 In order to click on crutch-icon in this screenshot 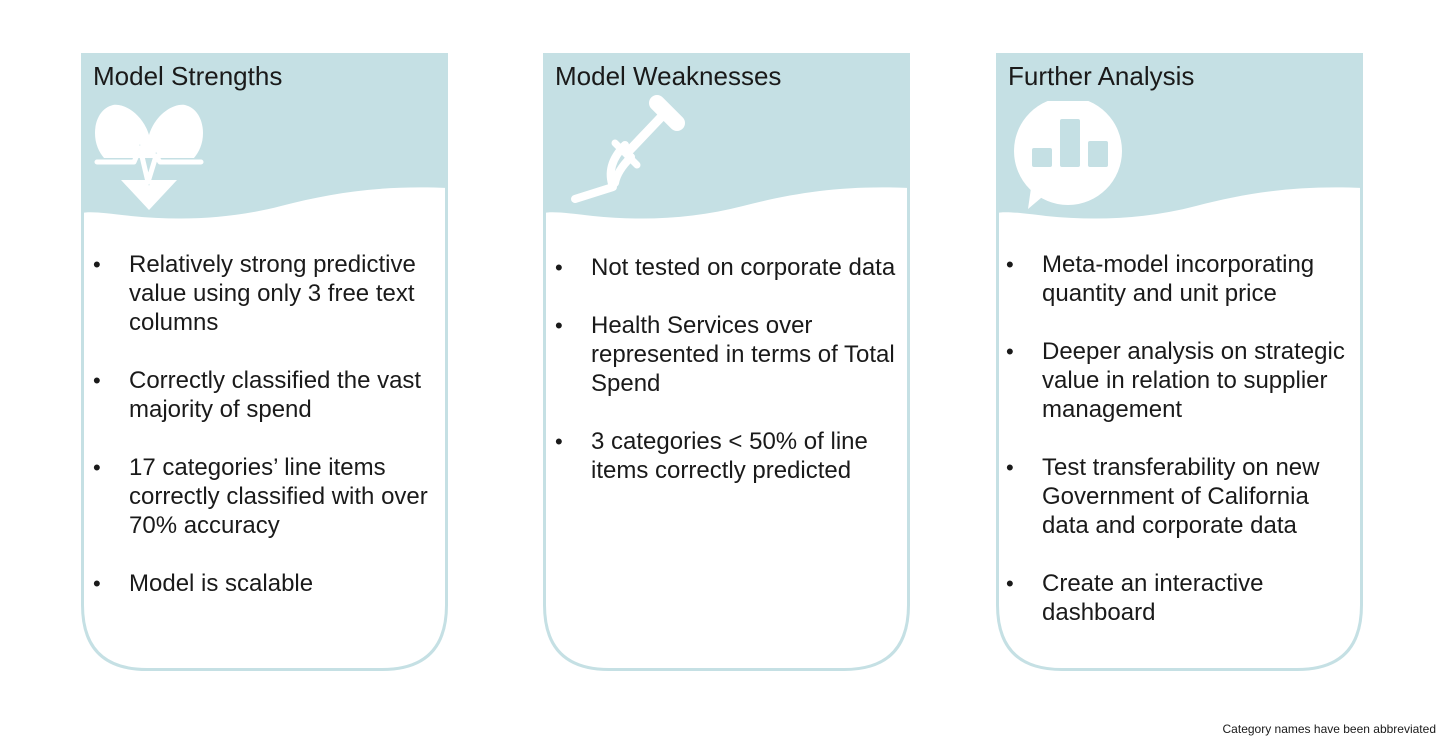, I will do `click(628, 149)`.